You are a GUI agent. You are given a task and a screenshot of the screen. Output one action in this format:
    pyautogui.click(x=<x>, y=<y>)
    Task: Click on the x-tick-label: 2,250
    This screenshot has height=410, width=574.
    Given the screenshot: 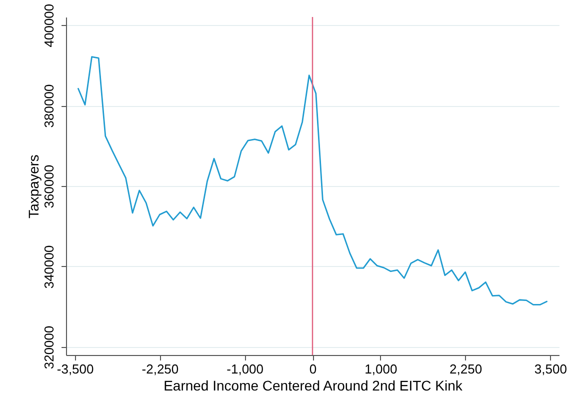 What is the action you would take?
    pyautogui.click(x=466, y=369)
    